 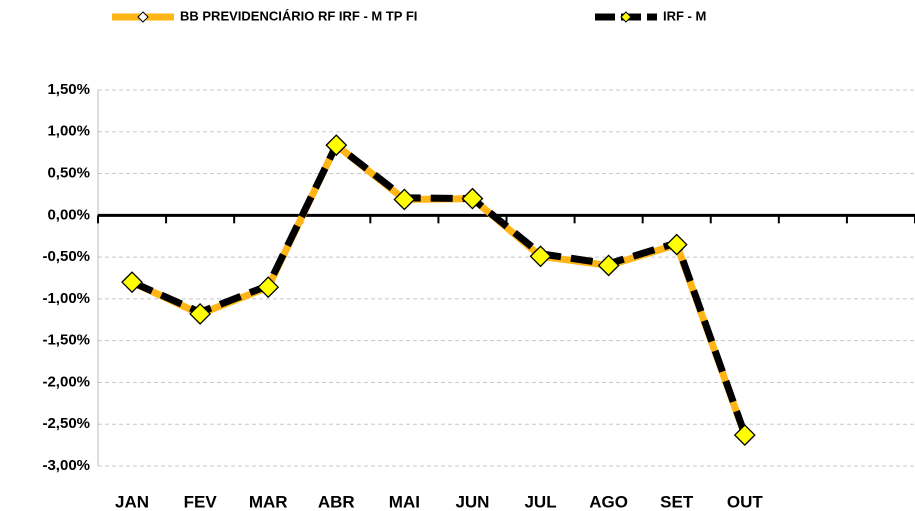 I want to click on y-tick-label: -3,00%, so click(x=66, y=465).